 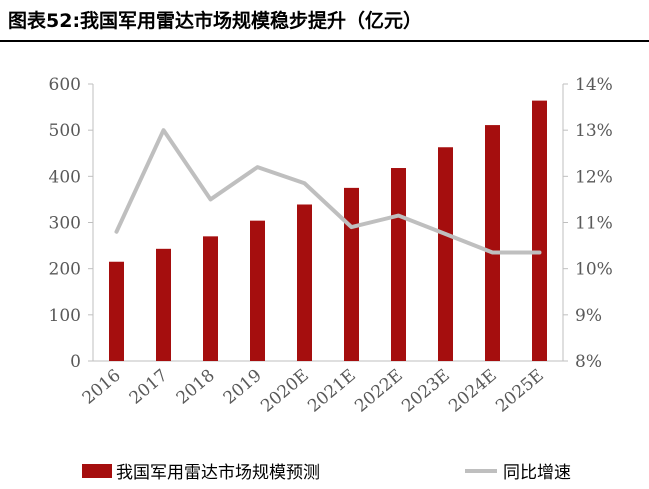 What do you see at coordinates (332, 391) in the screenshot?
I see `x-axis-tick-label: 2021E` at bounding box center [332, 391].